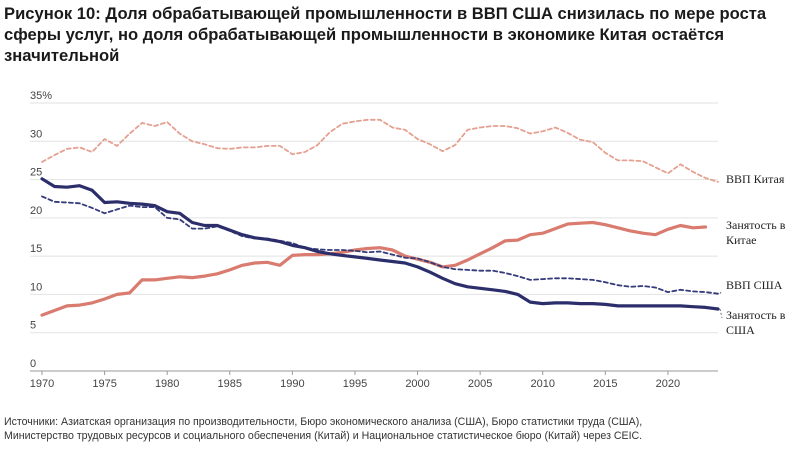 Image resolution: width=800 pixels, height=454 pixels. Describe the element at coordinates (36, 249) in the screenshot. I see `y-tick-label: 15` at that location.